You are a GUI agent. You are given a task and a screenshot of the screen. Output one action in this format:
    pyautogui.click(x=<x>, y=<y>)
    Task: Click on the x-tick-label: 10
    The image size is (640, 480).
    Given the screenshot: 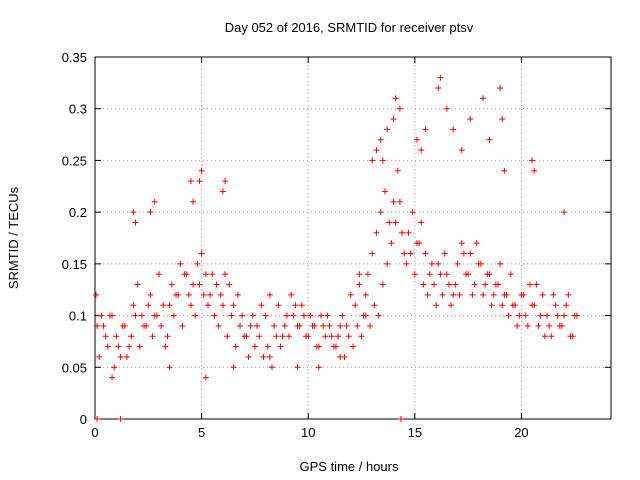 What is the action you would take?
    pyautogui.click(x=308, y=432)
    